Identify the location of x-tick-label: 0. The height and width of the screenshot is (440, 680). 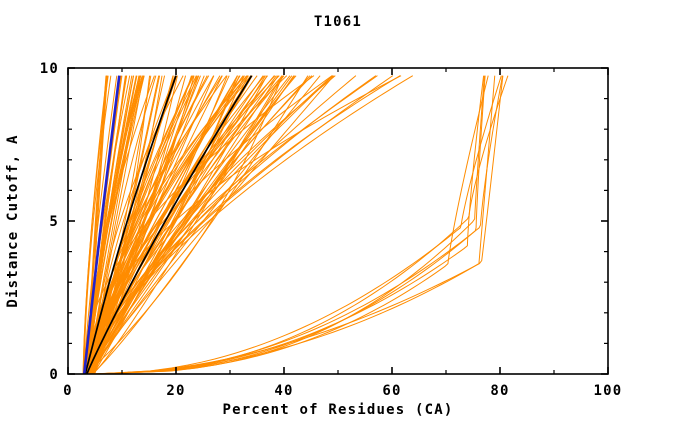
(68, 391).